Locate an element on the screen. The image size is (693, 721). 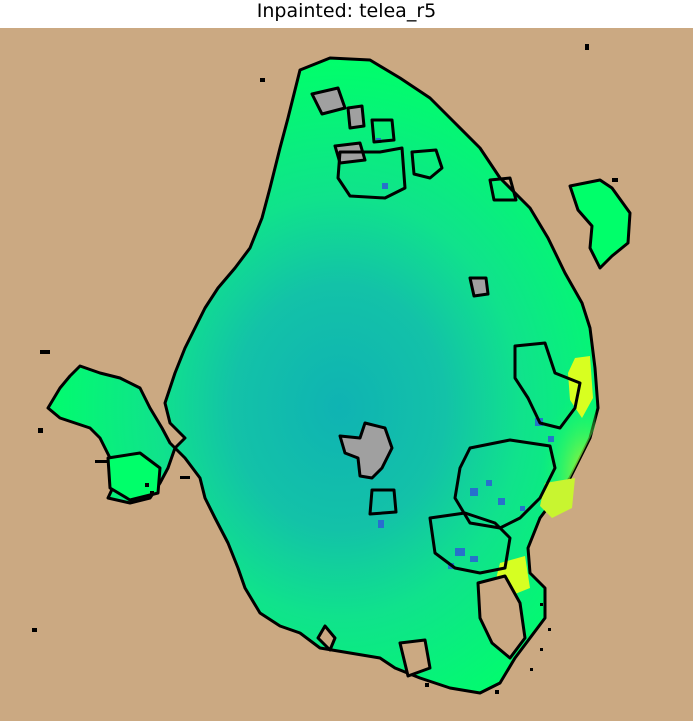
island-south-center is located at coordinates (383, 502).